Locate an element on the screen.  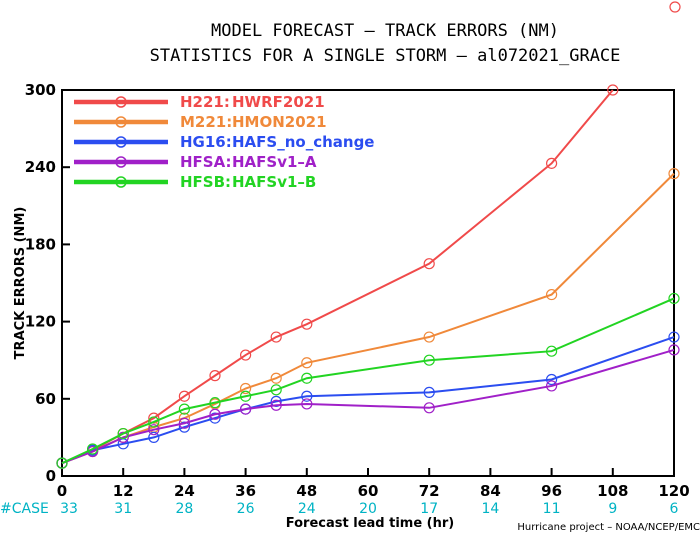
case-count: 26 is located at coordinates (246, 509).